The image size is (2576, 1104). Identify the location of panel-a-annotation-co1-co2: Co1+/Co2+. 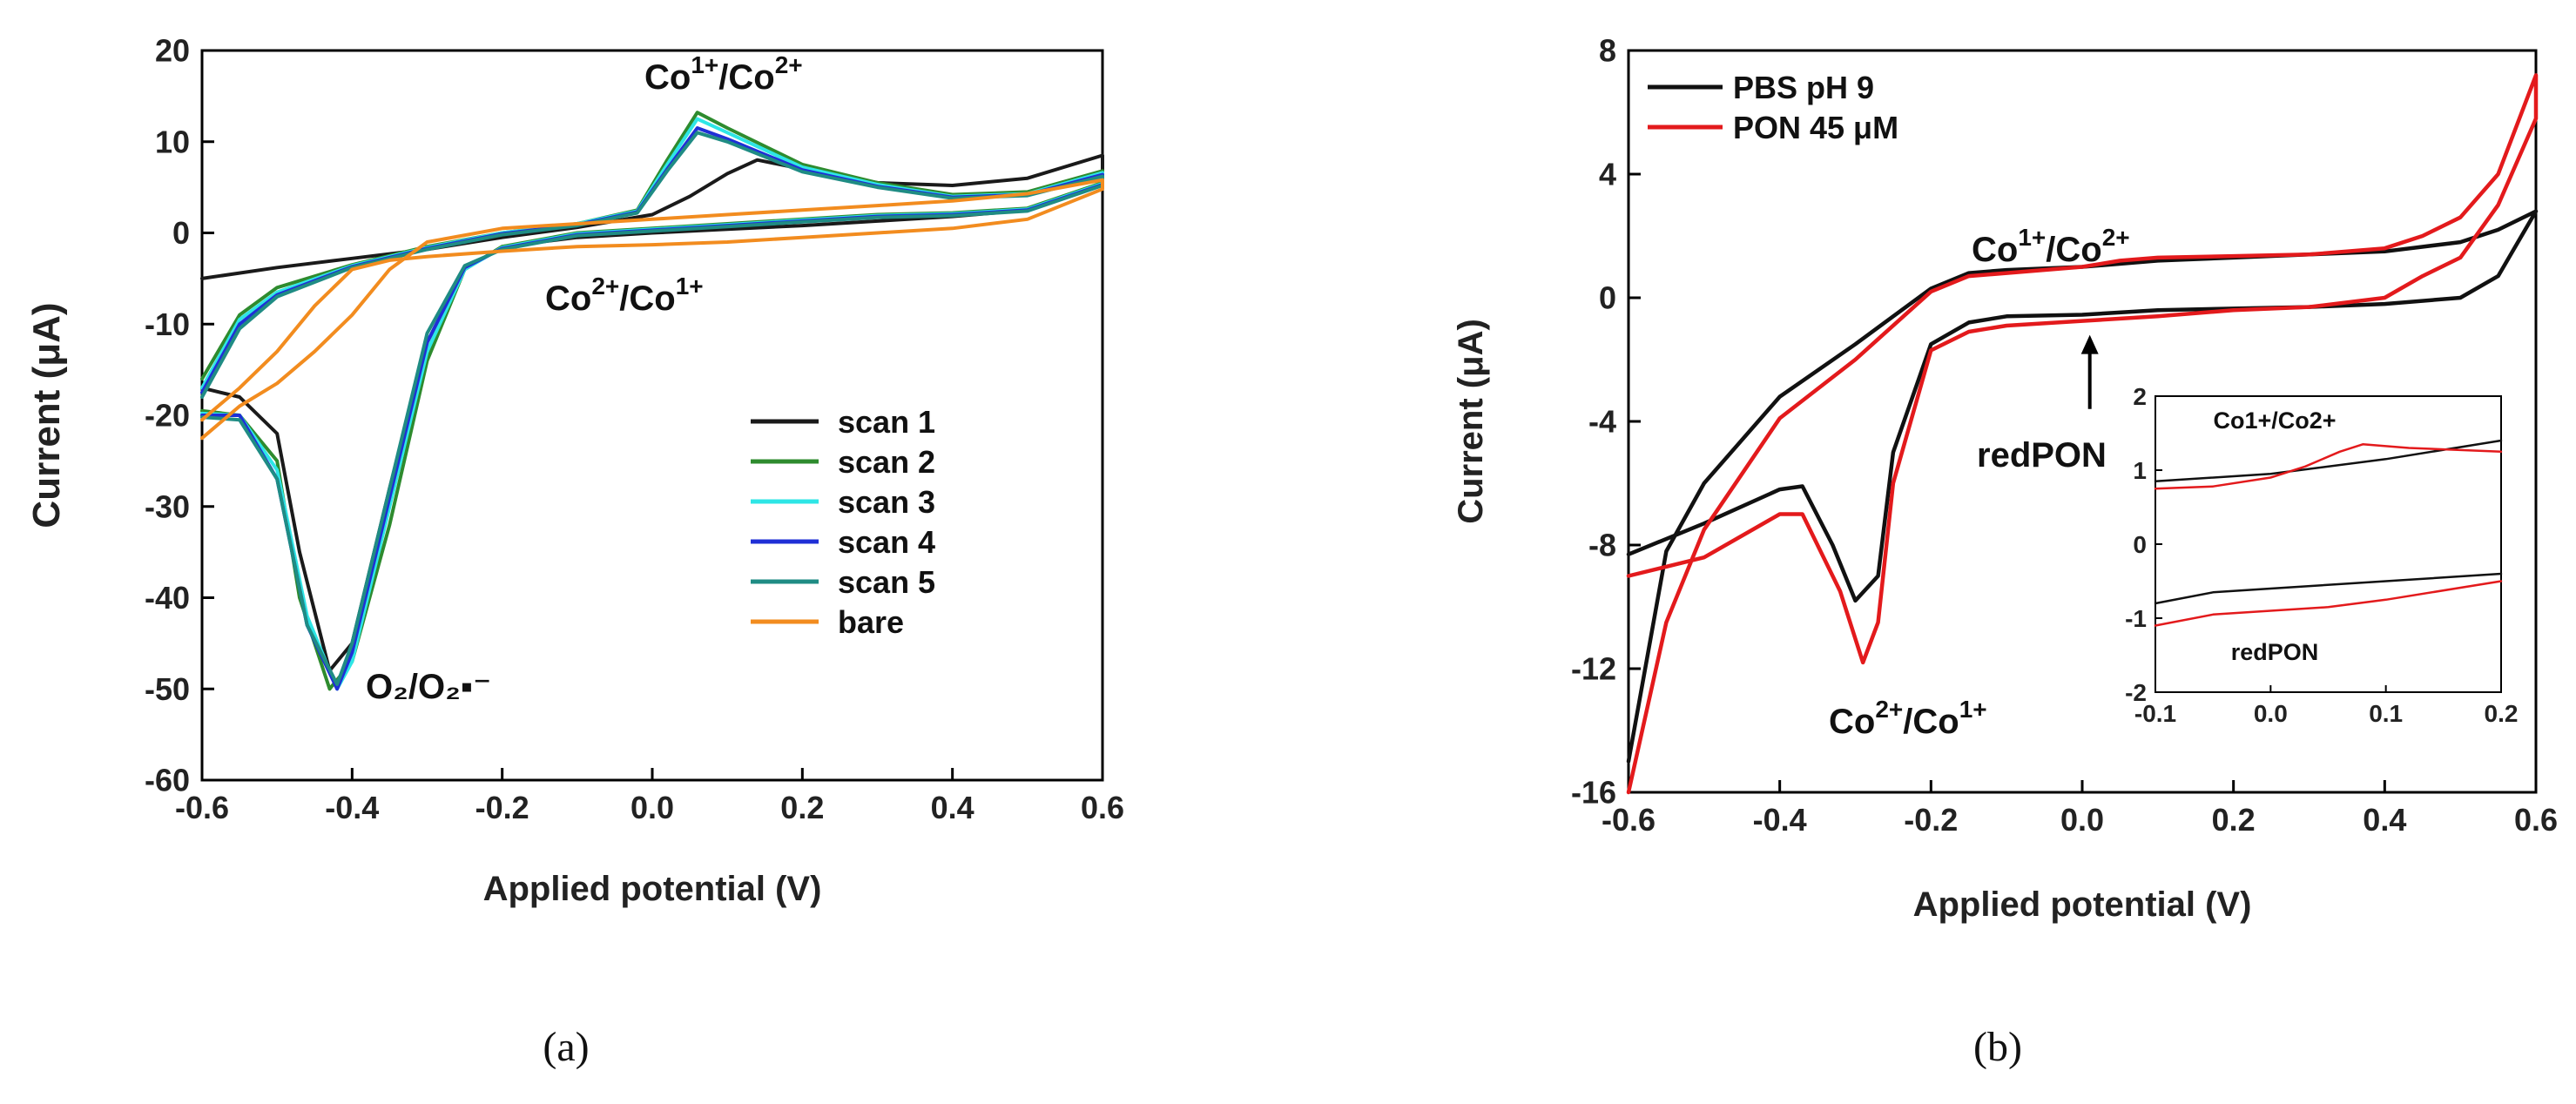
(724, 74).